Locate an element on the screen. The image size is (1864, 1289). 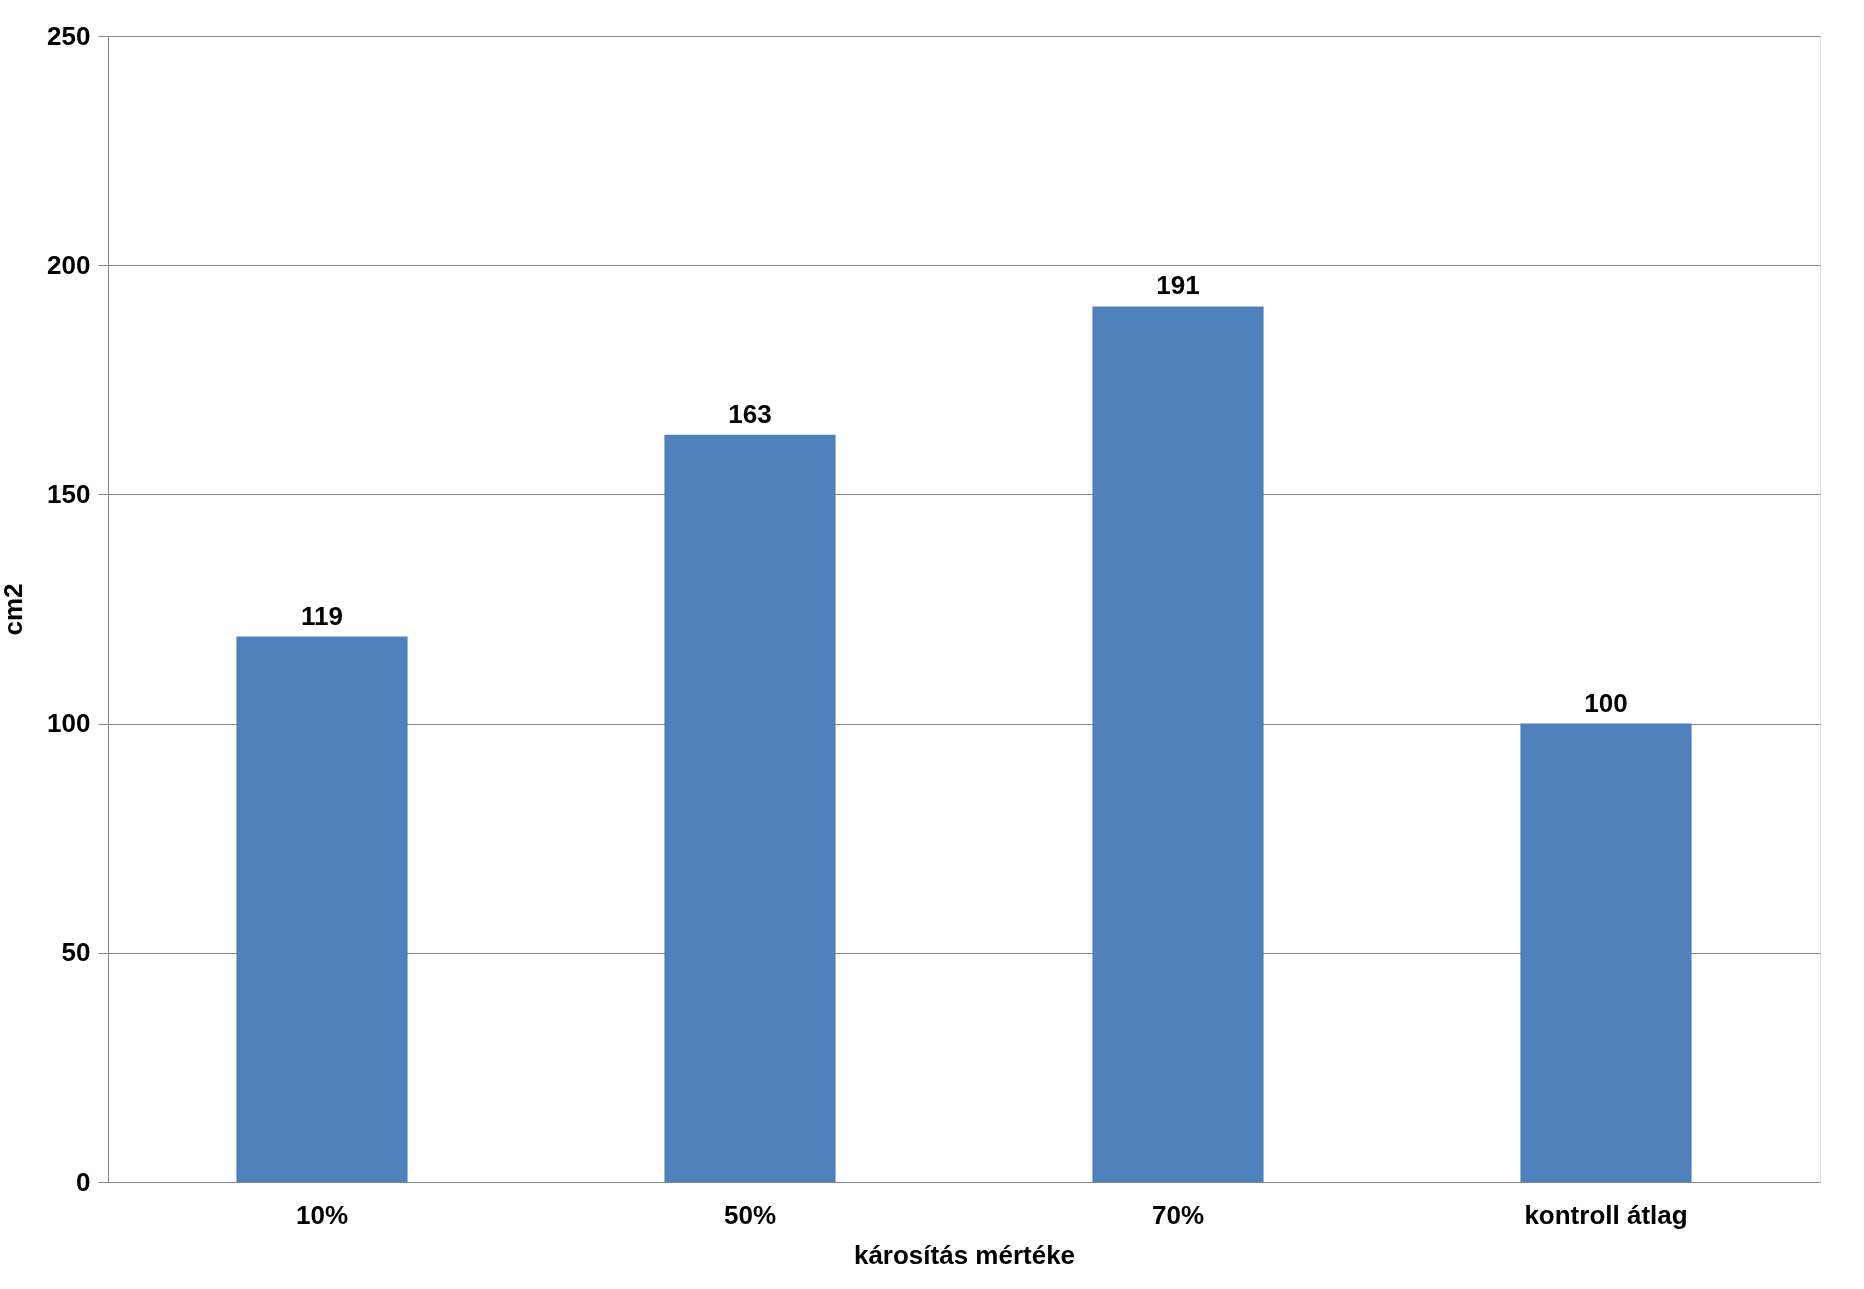
x-tick-label: 10% is located at coordinates (322, 1214).